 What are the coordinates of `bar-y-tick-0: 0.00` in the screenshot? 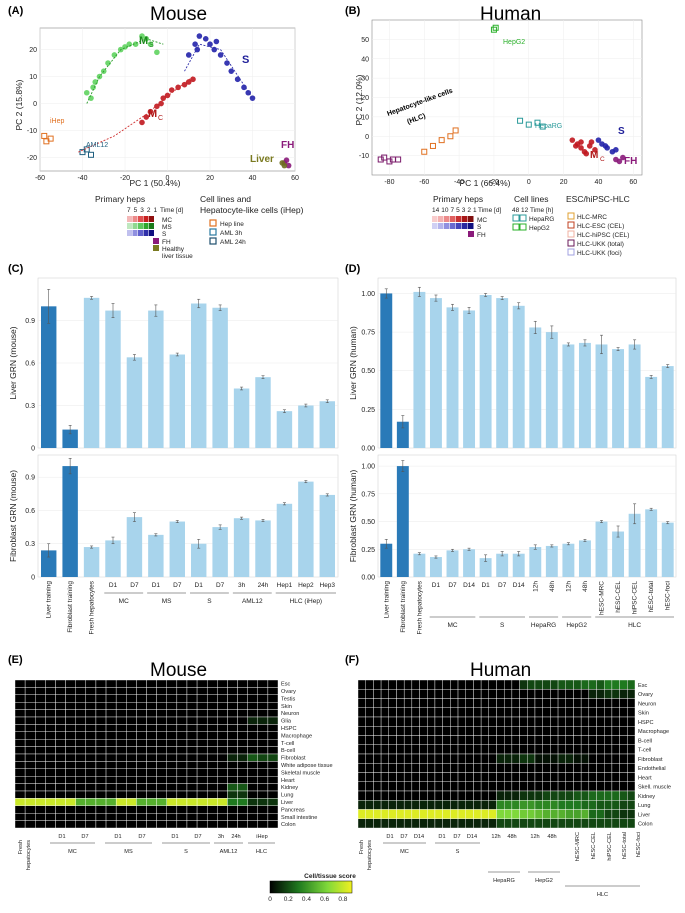 It's located at (368, 449).